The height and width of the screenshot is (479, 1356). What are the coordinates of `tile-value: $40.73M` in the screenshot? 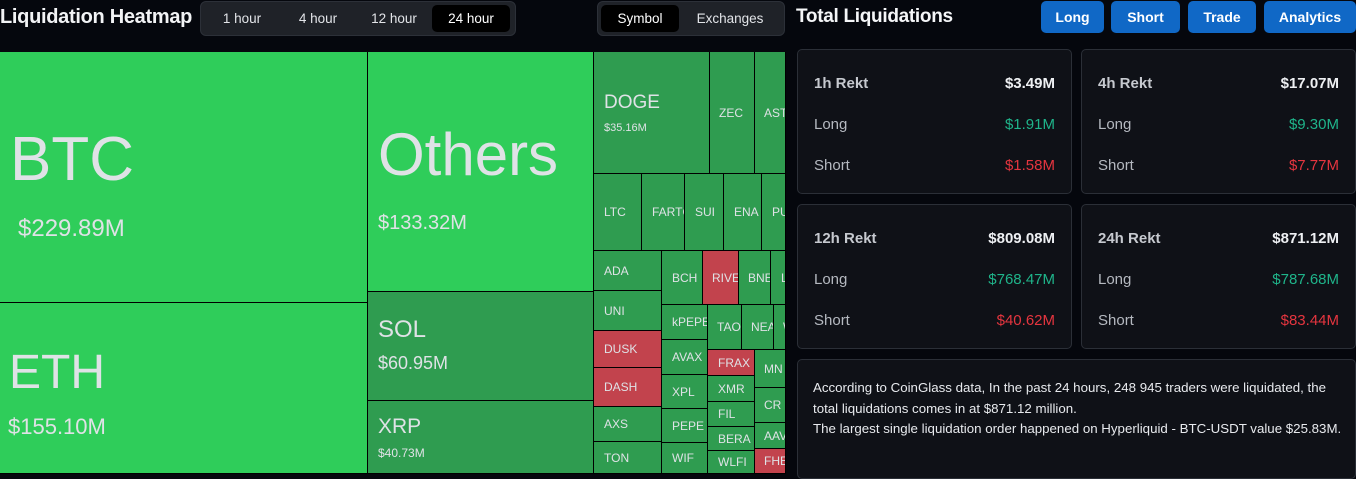 It's located at (401, 453).